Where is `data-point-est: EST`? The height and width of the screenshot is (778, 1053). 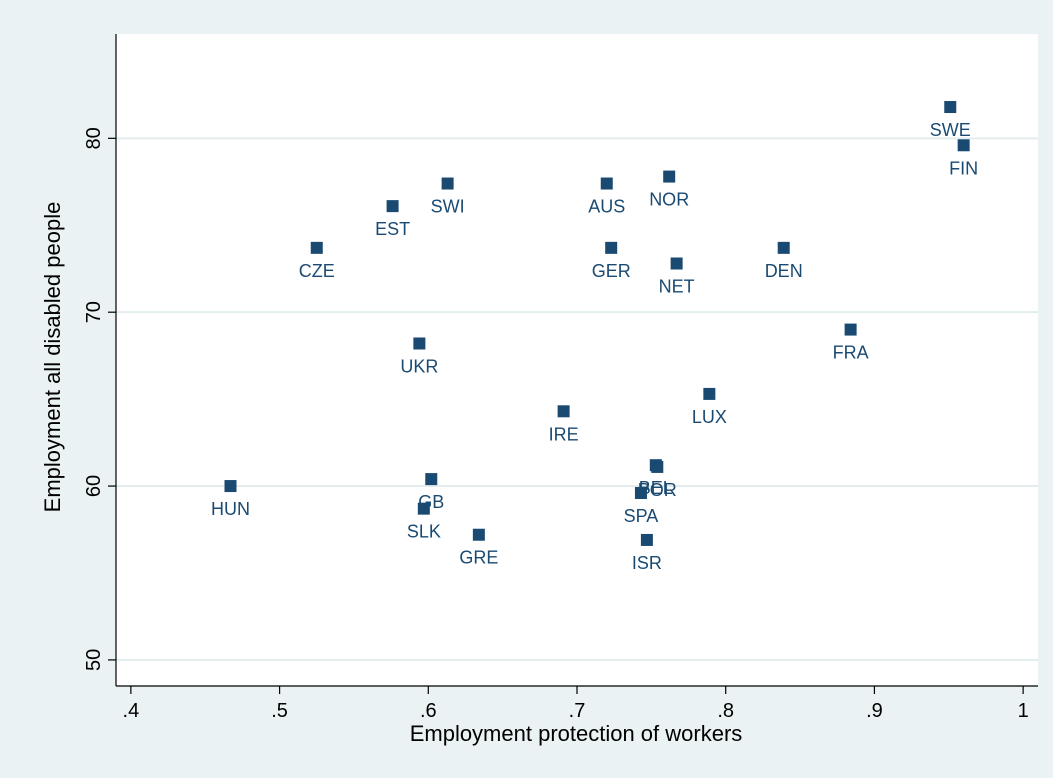
data-point-est: EST is located at coordinates (392, 219).